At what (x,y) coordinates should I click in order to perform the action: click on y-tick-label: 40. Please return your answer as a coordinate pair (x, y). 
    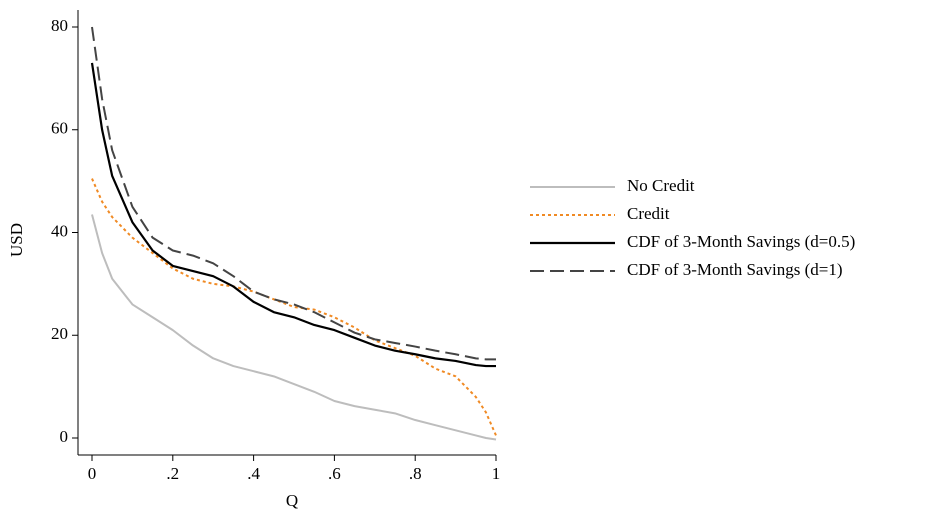
    Looking at the image, I should click on (59, 230).